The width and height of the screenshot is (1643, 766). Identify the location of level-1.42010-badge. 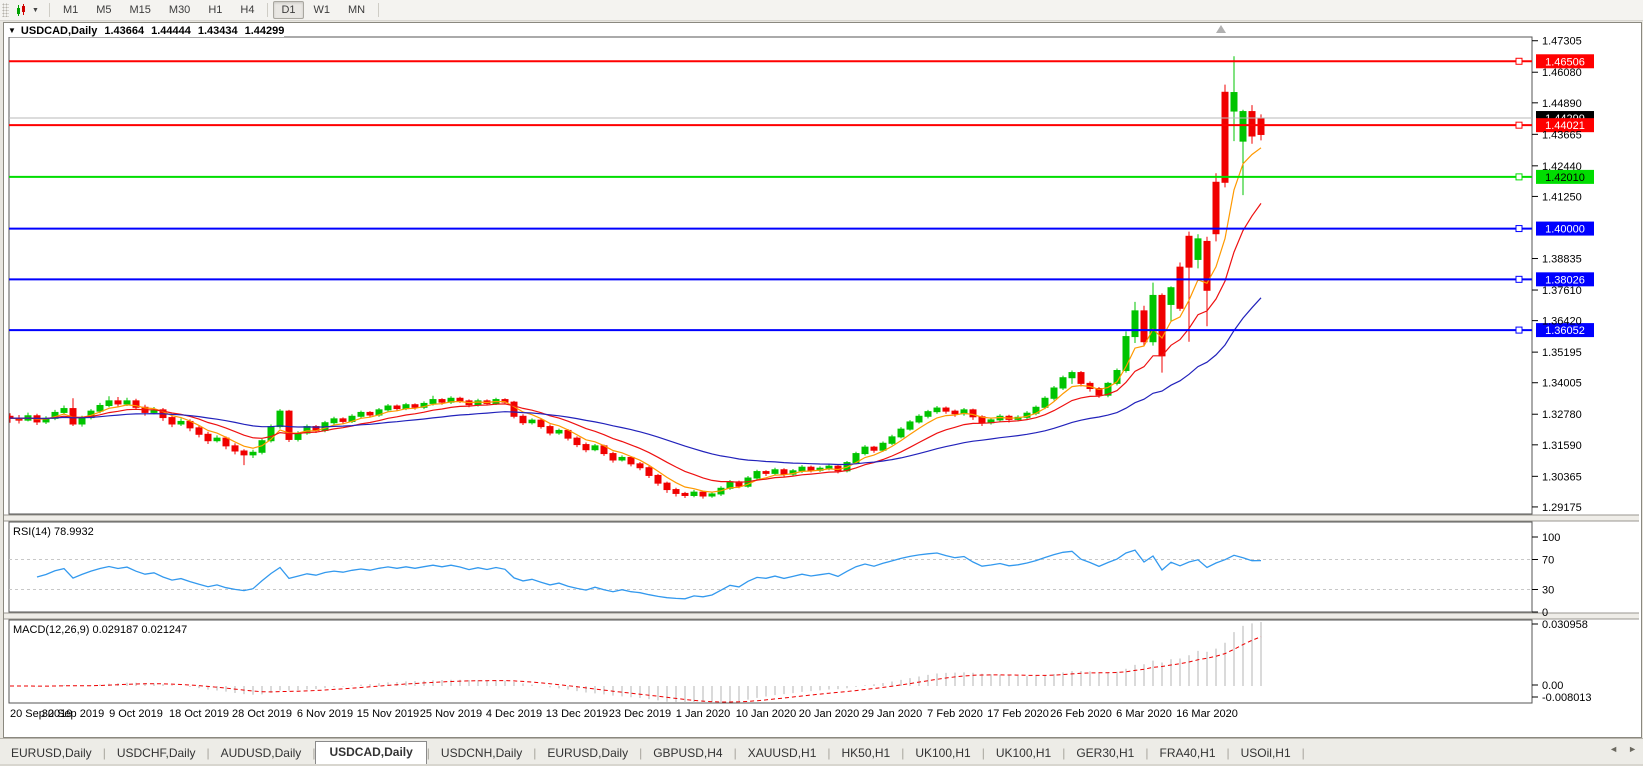
(1565, 176).